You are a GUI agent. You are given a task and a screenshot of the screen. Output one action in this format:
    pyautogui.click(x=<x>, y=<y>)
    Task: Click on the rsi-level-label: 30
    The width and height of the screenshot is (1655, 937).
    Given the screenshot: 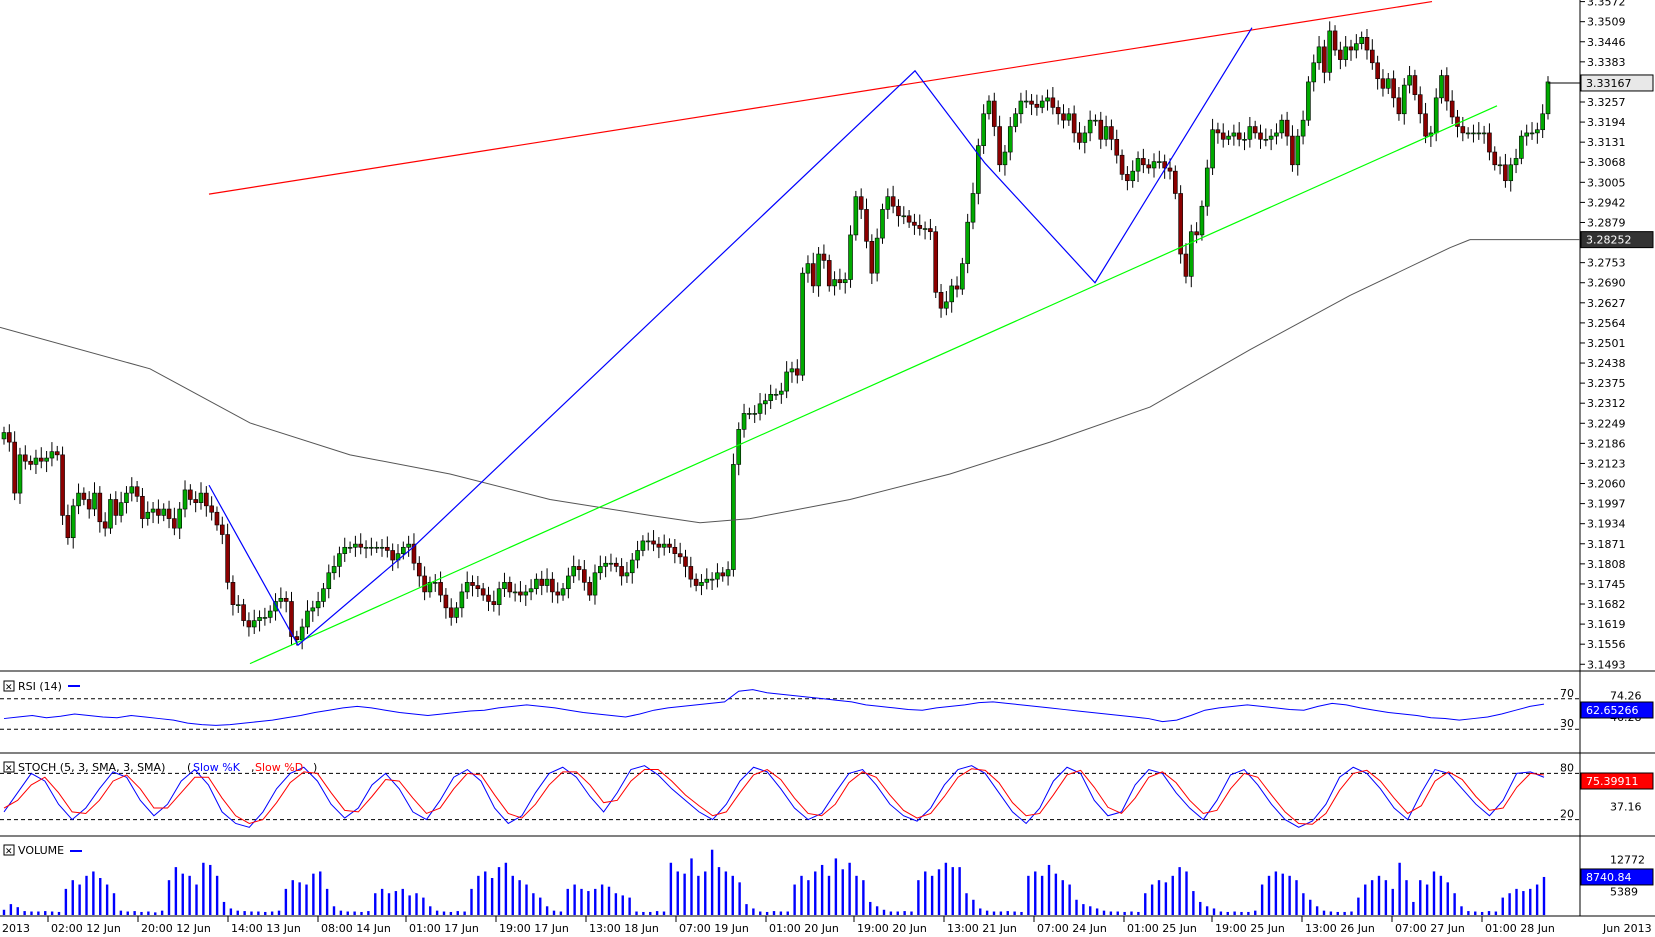 What is the action you would take?
    pyautogui.click(x=1567, y=723)
    